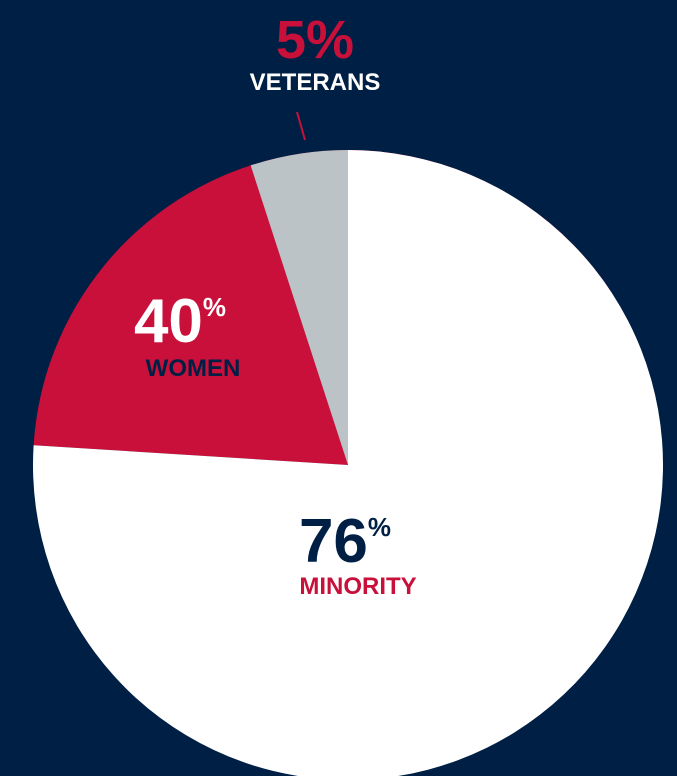 The height and width of the screenshot is (776, 677). What do you see at coordinates (301, 126) in the screenshot?
I see `leader-line` at bounding box center [301, 126].